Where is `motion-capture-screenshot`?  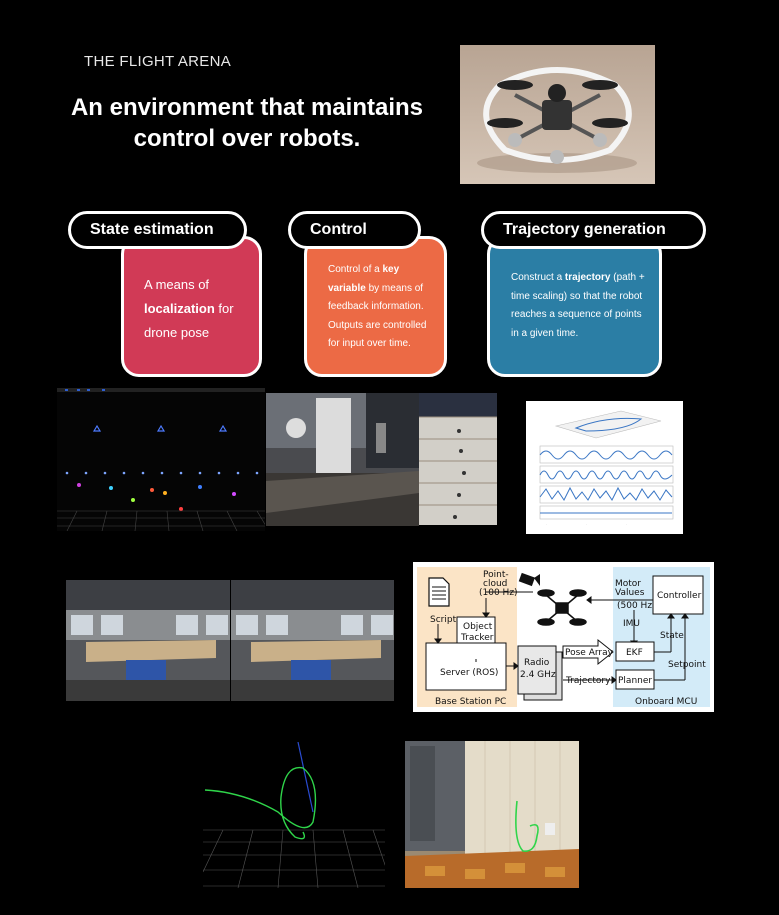 motion-capture-screenshot is located at coordinates (161, 459).